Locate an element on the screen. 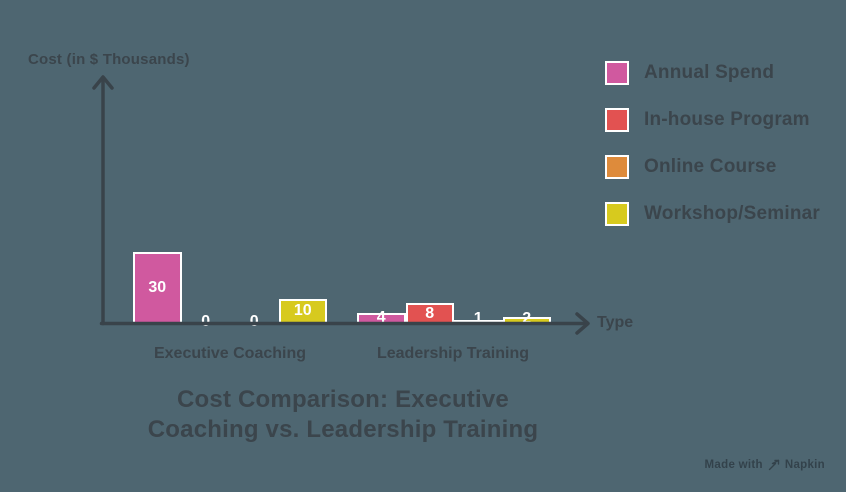 This screenshot has width=846, height=492. x-axis-arrow-icon is located at coordinates (582, 323).